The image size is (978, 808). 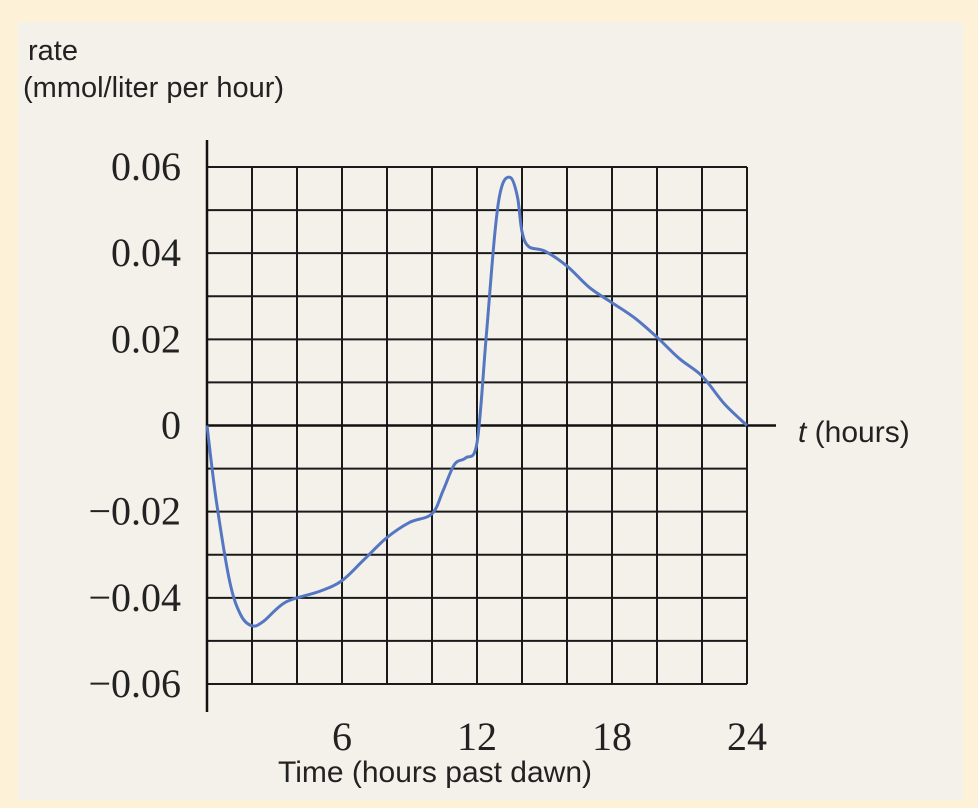 I want to click on x-tick-labels: 6 12 18 24, so click(x=549, y=736).